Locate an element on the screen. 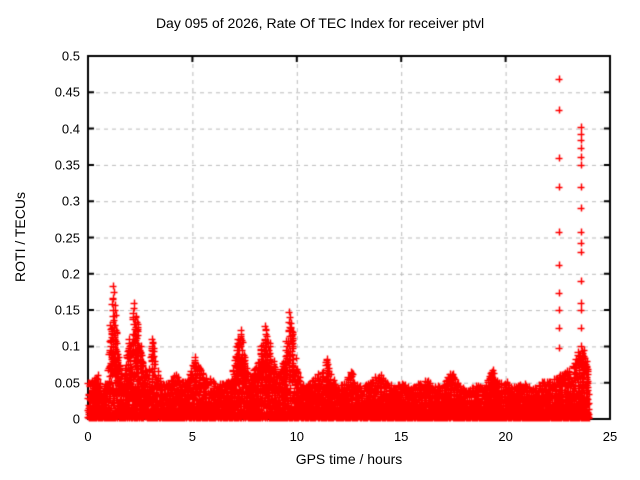  y-tick-label: 0.4 is located at coordinates (70, 129).